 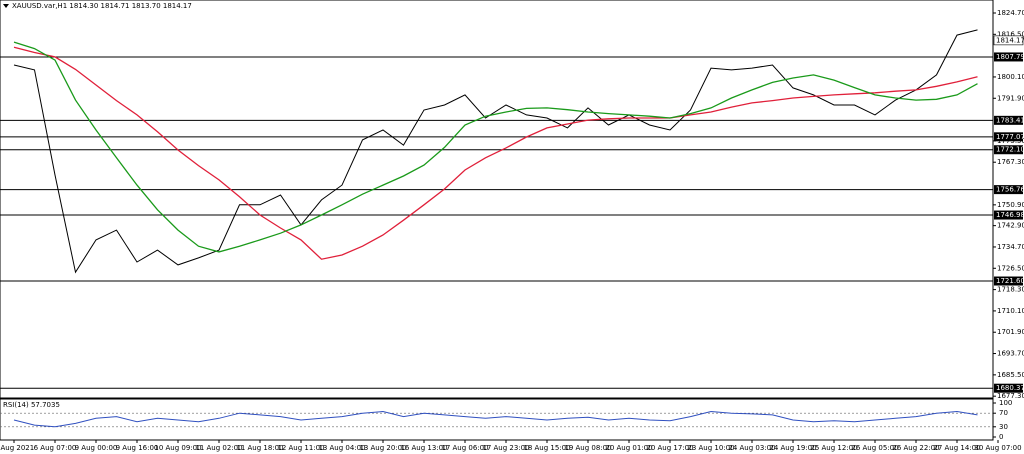 I want to click on menu-arrow, so click(x=6, y=6).